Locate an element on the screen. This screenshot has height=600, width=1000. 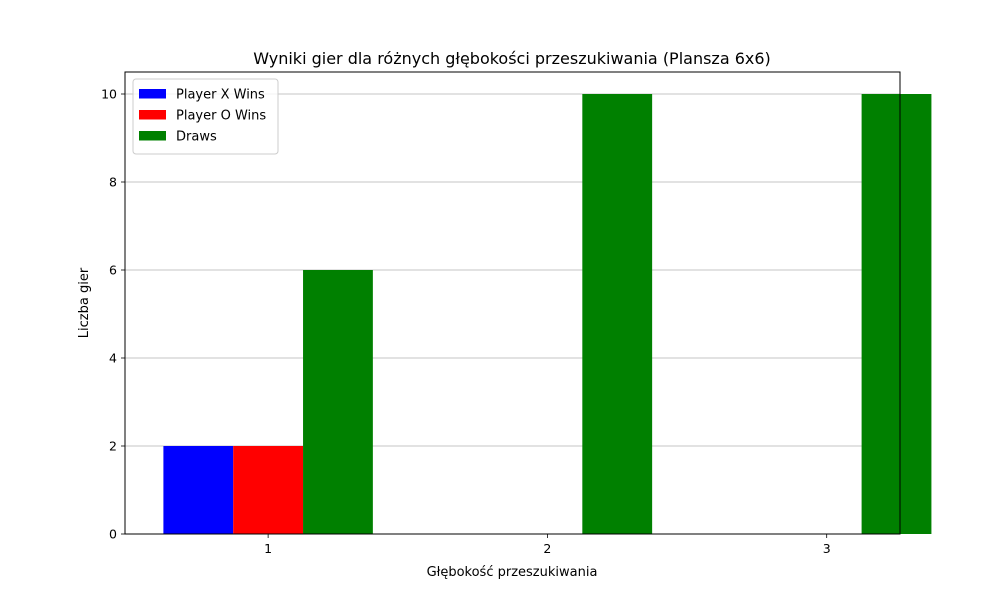
y-axis-label: Liczba gier is located at coordinates (84, 302).